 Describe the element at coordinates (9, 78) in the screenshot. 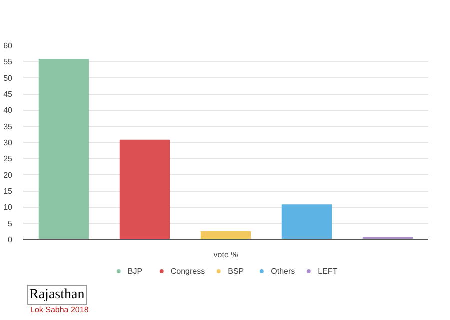

I see `y-tick-label: 50` at that location.